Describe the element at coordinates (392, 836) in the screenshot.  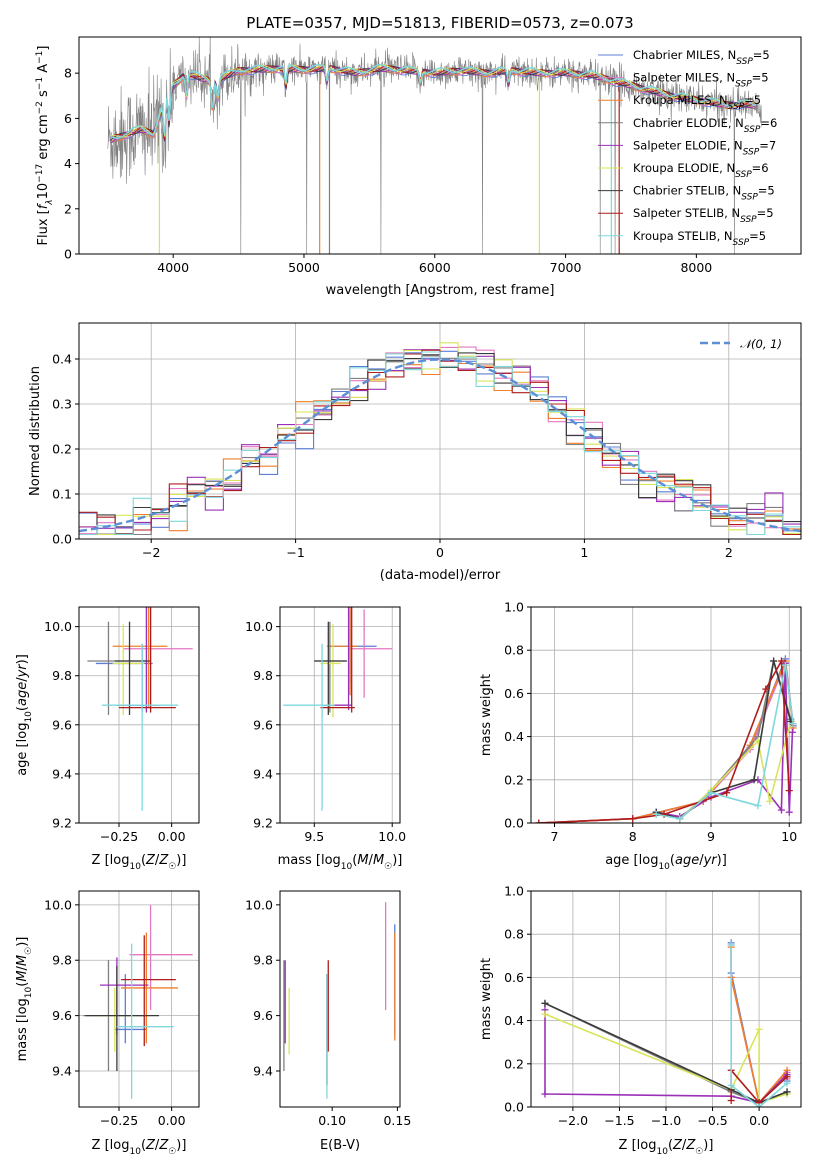
I see `x-tick-label: 10.0` at that location.